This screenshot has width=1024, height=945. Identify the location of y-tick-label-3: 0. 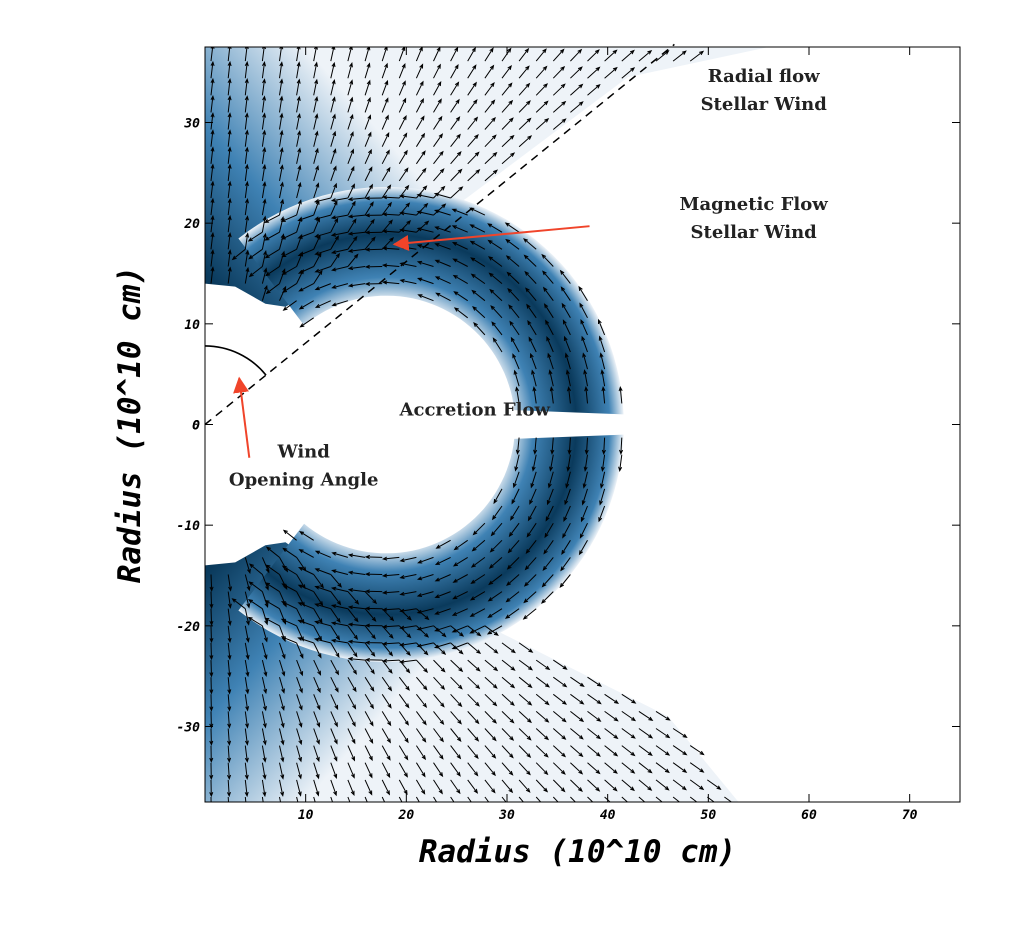
(196, 426).